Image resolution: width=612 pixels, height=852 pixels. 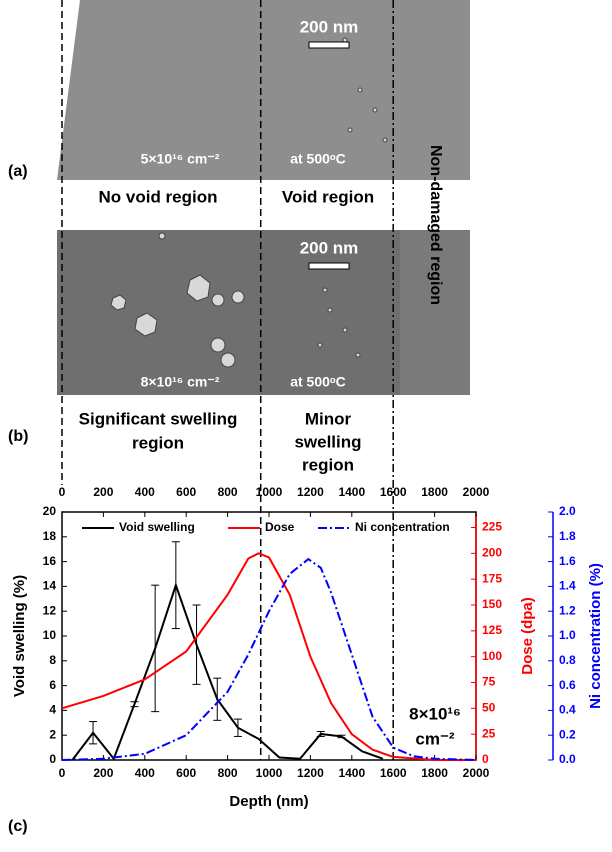 I want to click on x-tick-label: 1000, so click(x=269, y=773).